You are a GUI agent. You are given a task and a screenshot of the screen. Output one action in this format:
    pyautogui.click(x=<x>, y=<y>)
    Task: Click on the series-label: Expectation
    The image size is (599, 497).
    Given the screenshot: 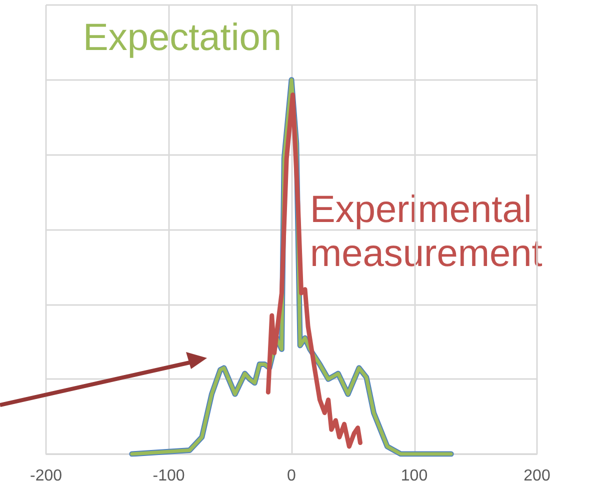 What is the action you would take?
    pyautogui.click(x=182, y=38)
    